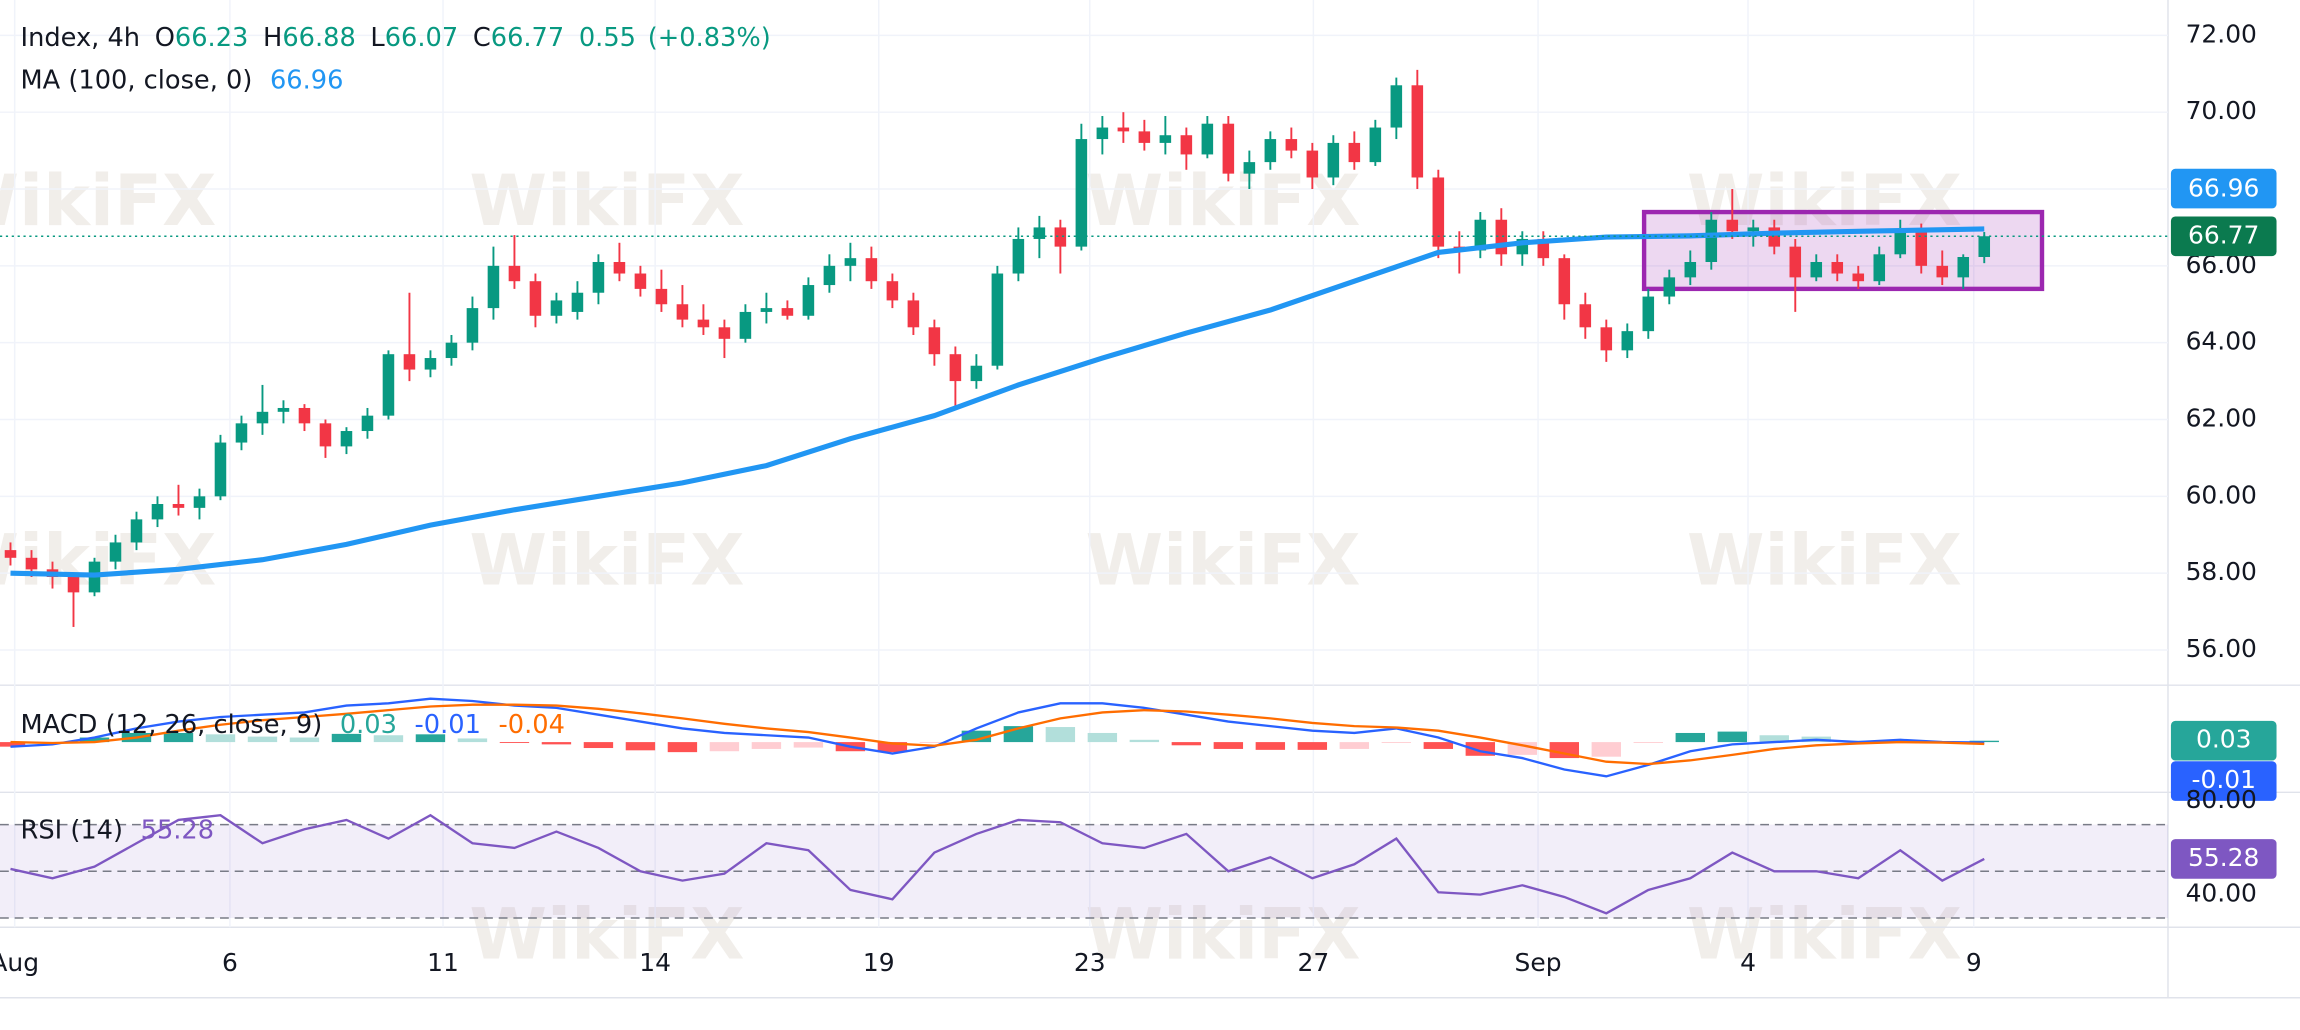 The width and height of the screenshot is (2300, 1030). What do you see at coordinates (2221, 417) in the screenshot?
I see `y-tick-label: 62.00` at bounding box center [2221, 417].